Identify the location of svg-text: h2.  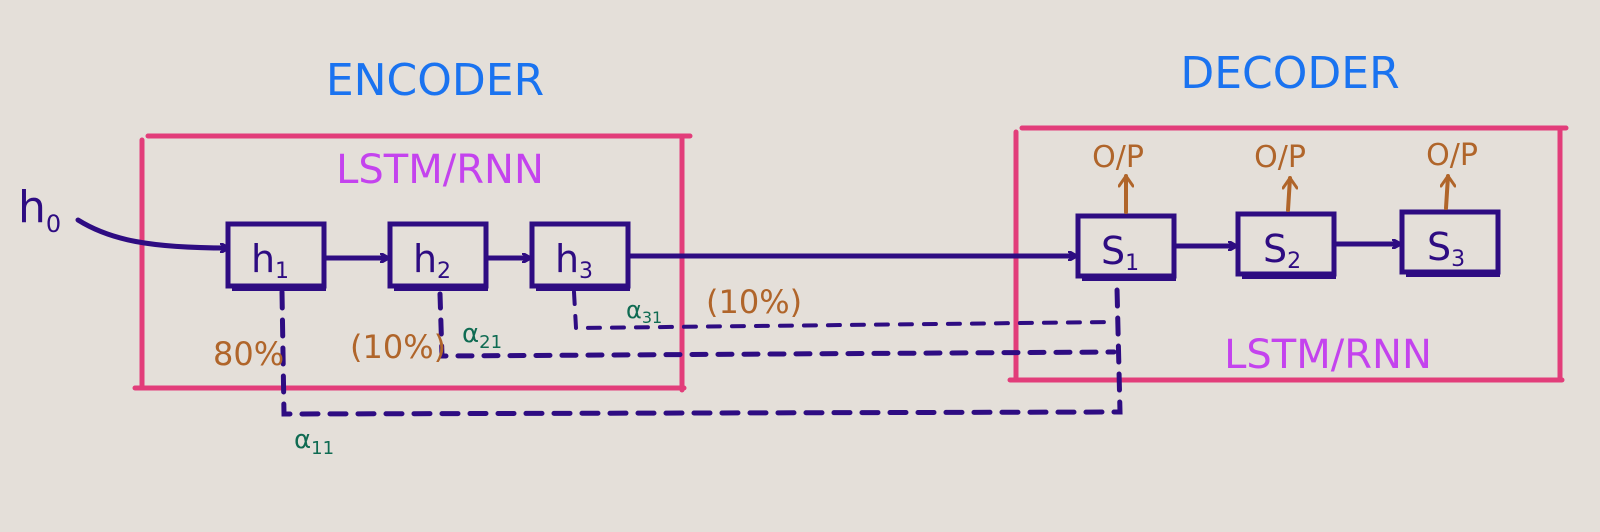
(432, 260).